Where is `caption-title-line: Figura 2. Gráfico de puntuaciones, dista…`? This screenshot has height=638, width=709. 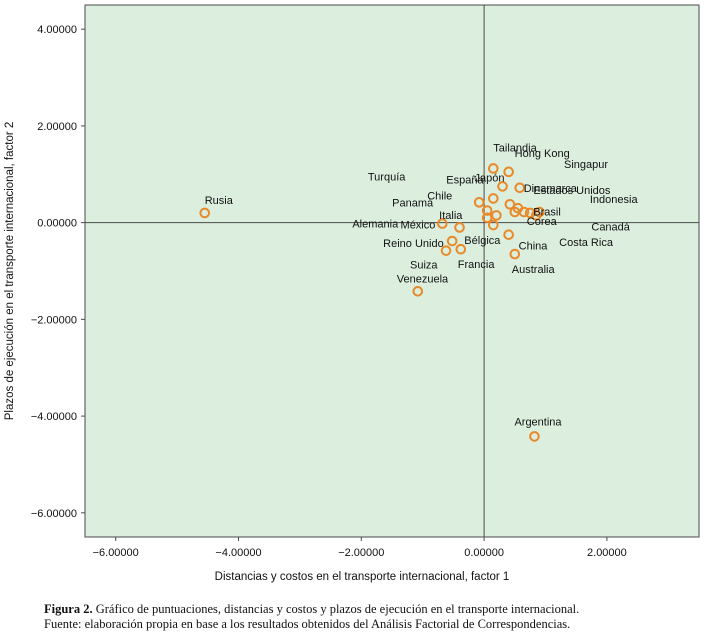
caption-title-line: Figura 2. Gráfico de puntuaciones, dista… is located at coordinates (374, 609).